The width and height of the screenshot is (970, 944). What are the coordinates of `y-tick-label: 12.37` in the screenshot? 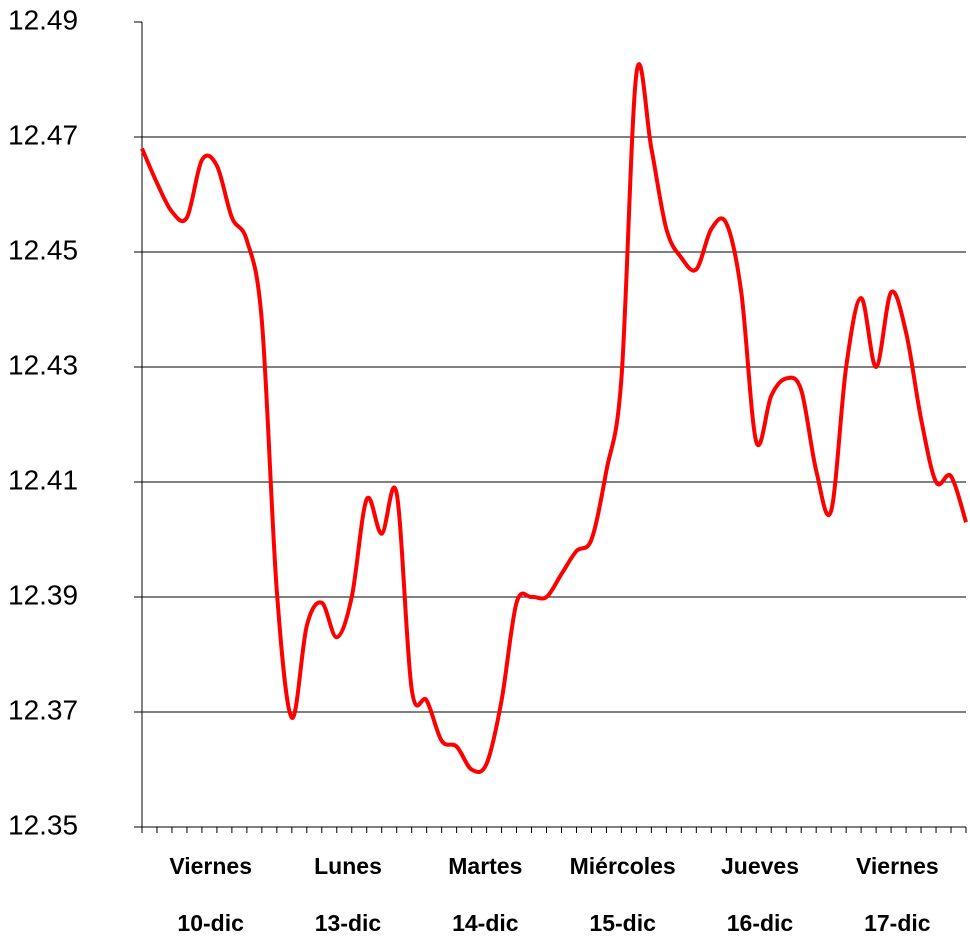 It's located at (43, 709).